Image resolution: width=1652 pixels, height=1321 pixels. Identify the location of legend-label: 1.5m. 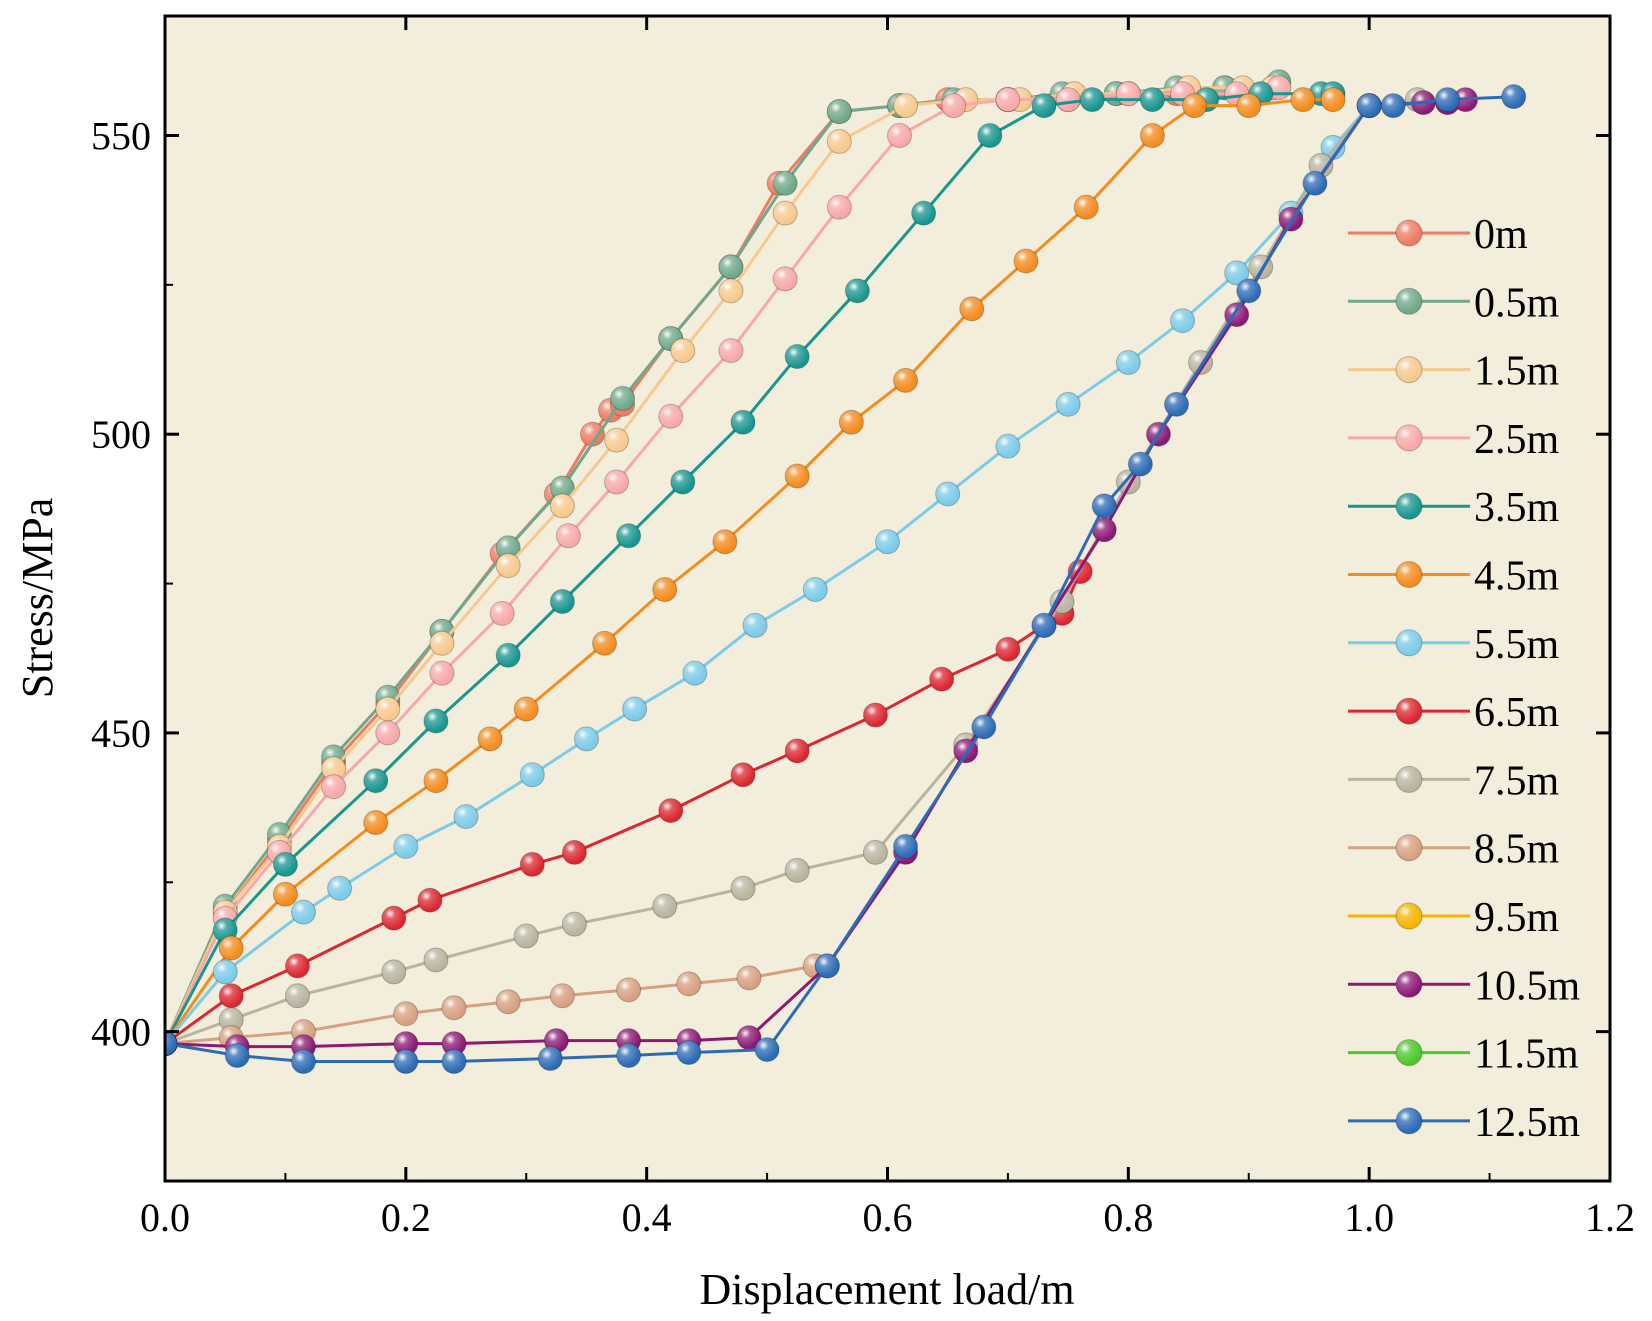
(1517, 372).